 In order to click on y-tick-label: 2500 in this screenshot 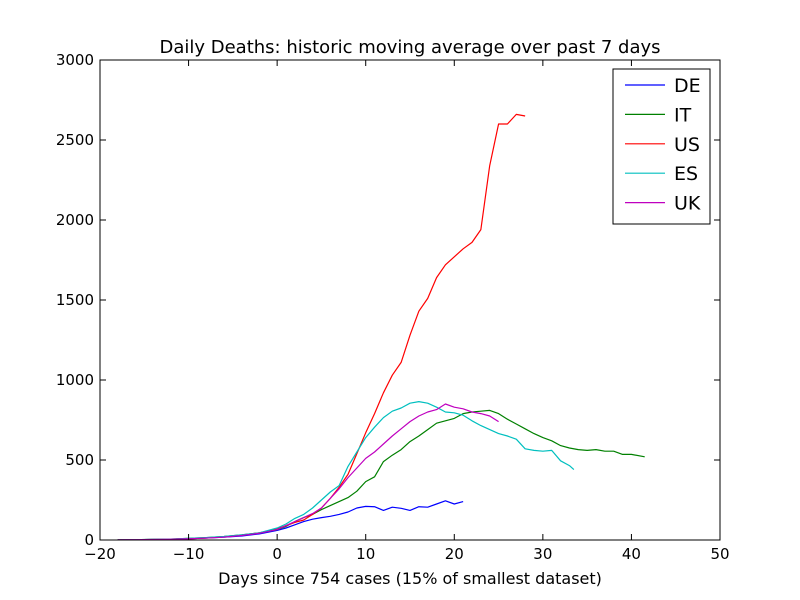, I will do `click(75, 140)`.